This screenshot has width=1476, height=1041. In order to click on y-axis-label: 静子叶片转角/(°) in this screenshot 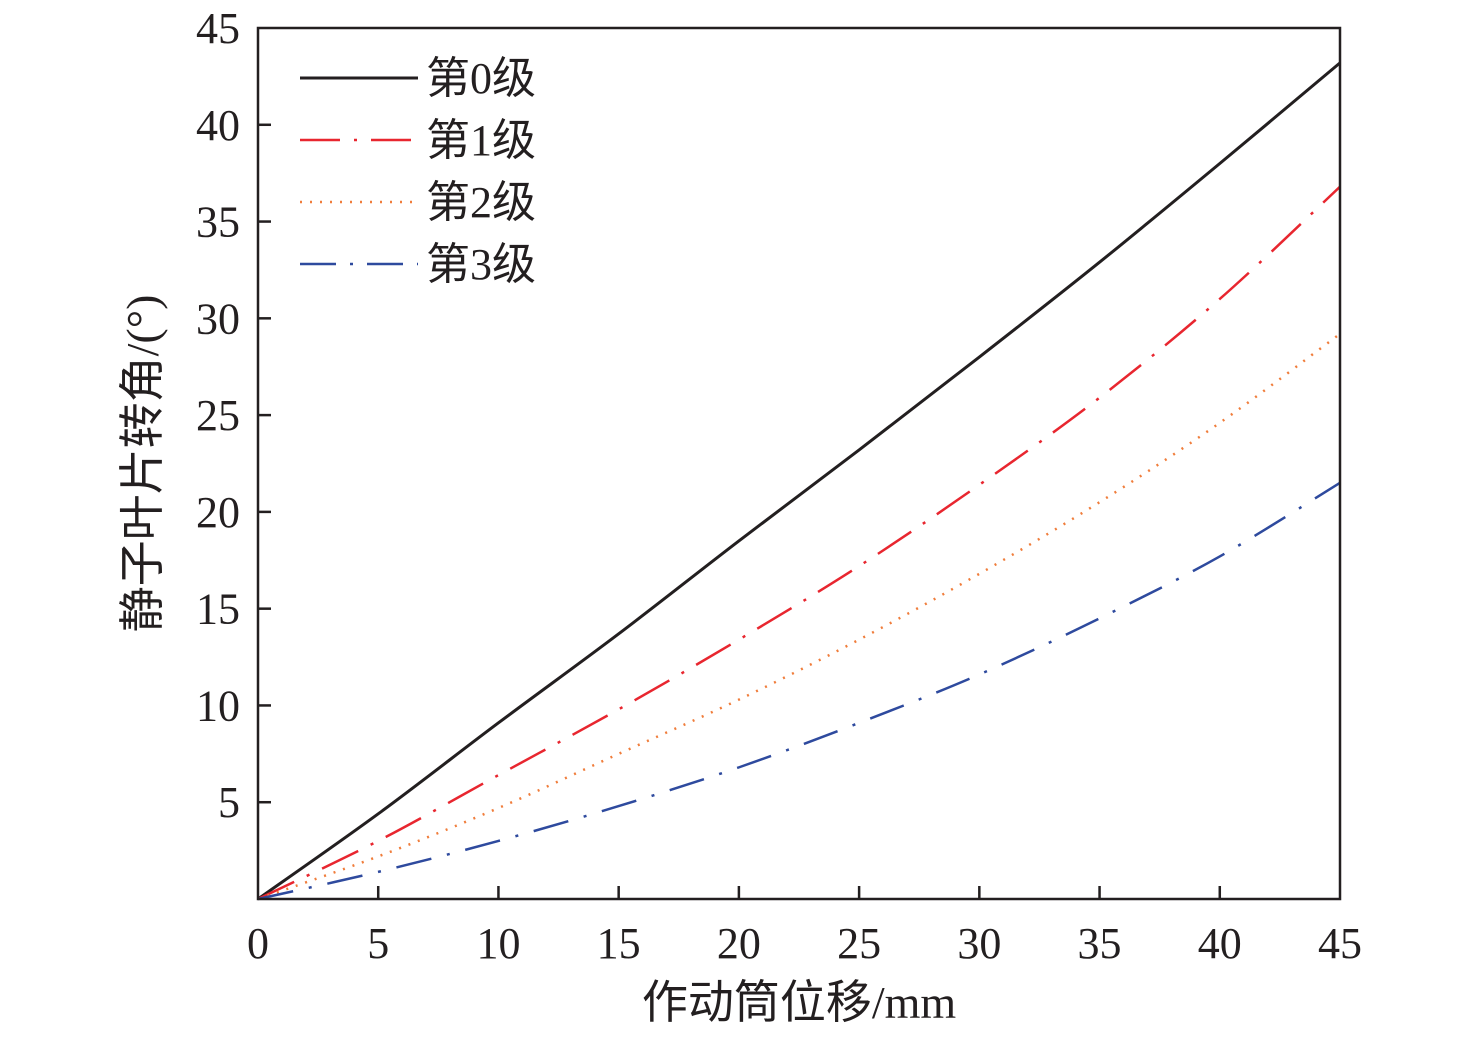, I will do `click(142, 464)`.